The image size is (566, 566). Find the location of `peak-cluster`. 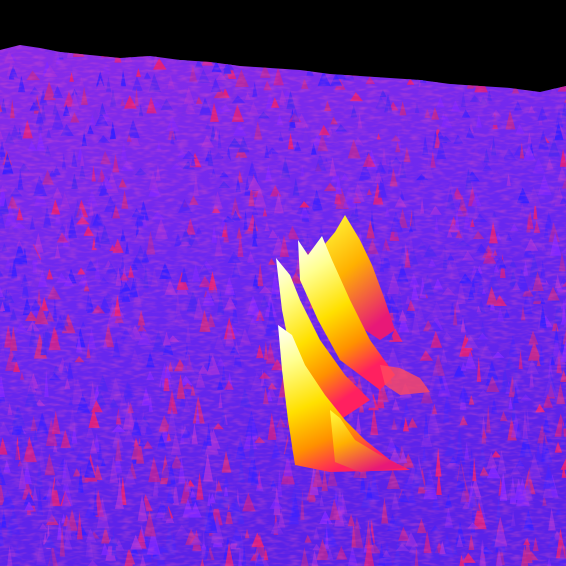

peak-cluster is located at coordinates (353, 343).